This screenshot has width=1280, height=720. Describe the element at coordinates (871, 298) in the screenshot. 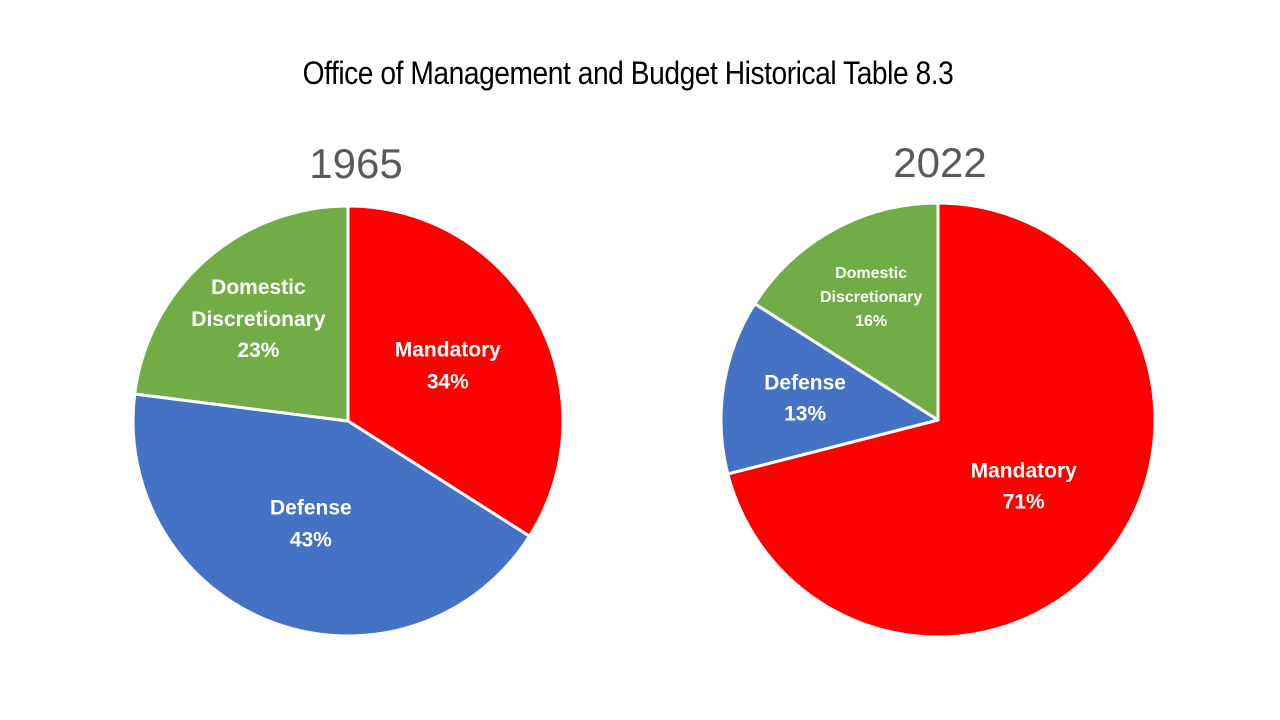

I see `pie-slice-label-2022-domestic-discretionary: Domestic Discretionary 16%` at that location.